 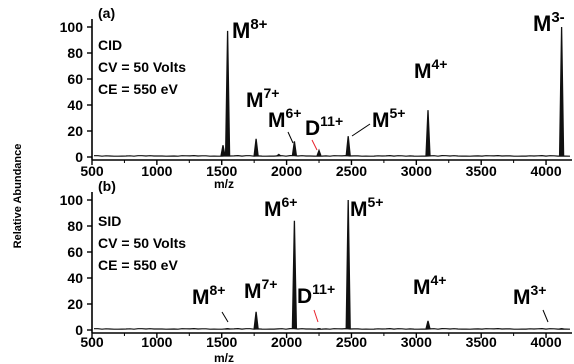 I want to click on ion-label-charge: 3+, so click(x=539, y=290).